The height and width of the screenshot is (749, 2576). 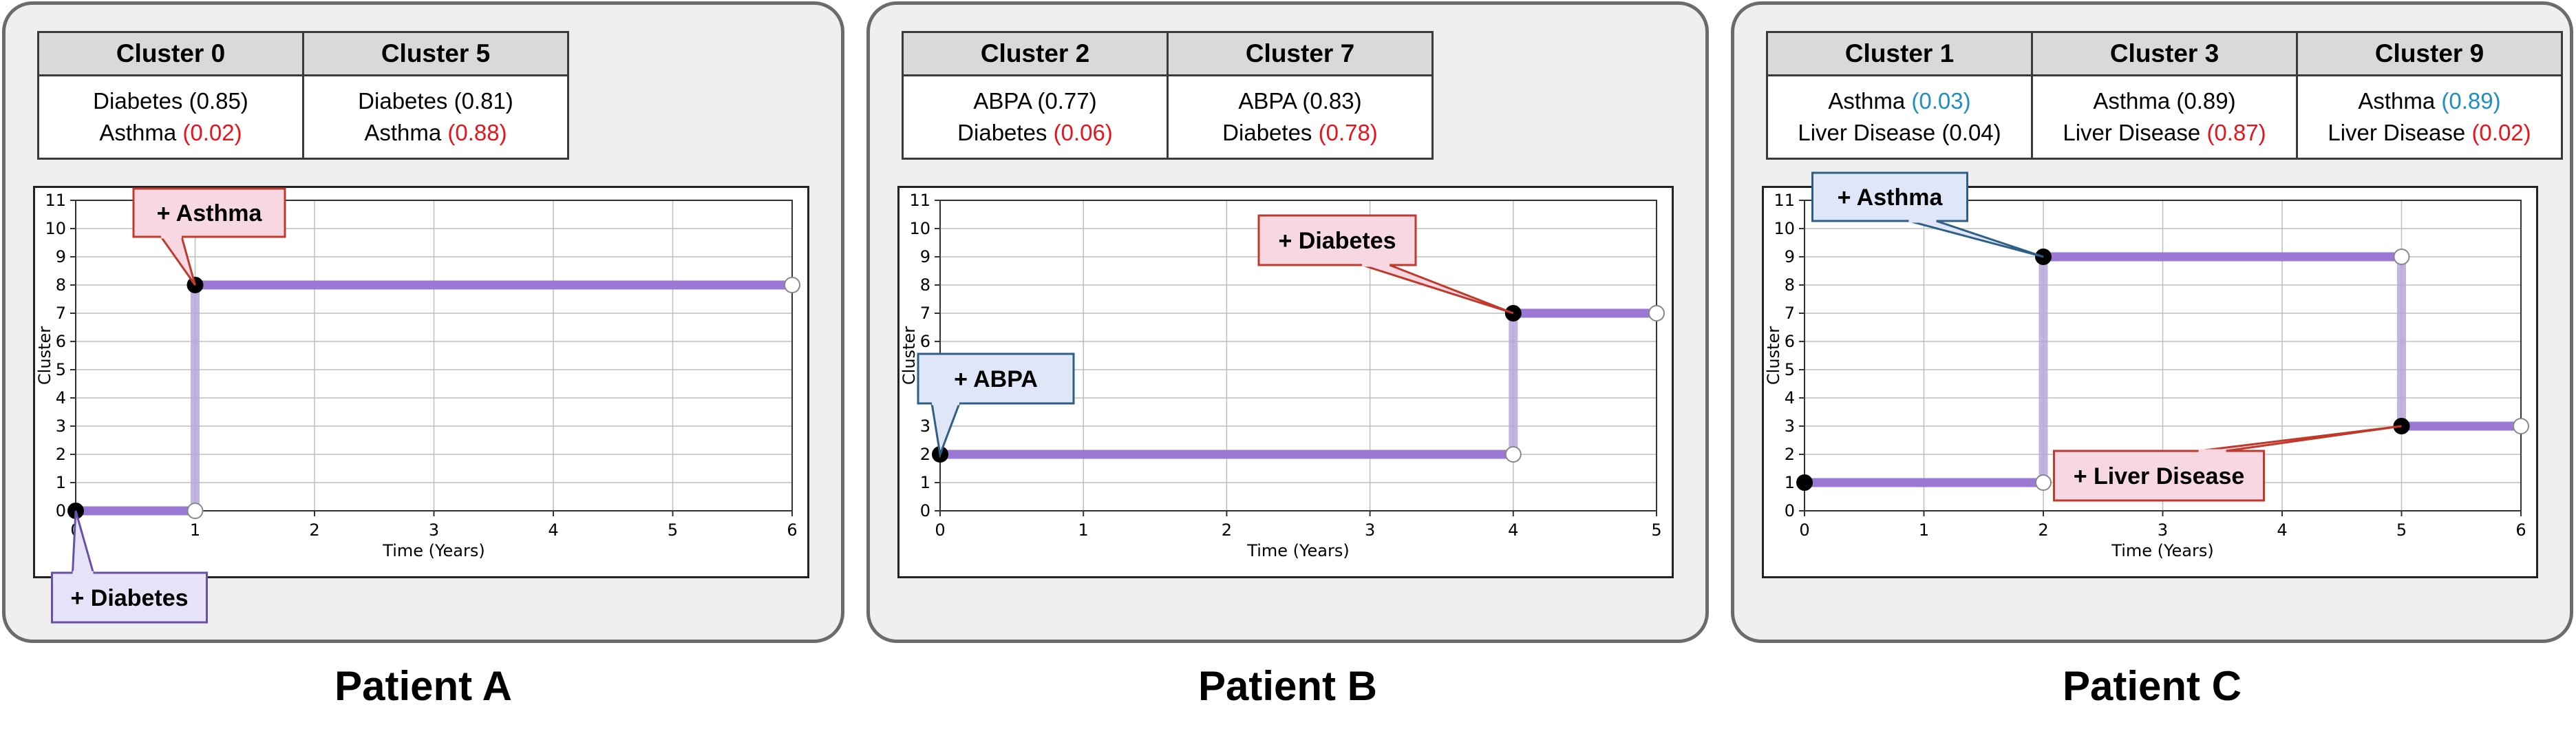 I want to click on disease-score: (0.03), so click(x=1941, y=101).